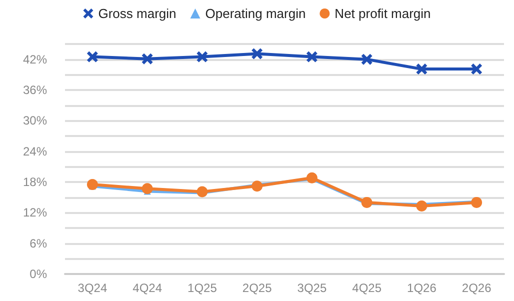  What do you see at coordinates (147, 288) in the screenshot?
I see `x-tick-label: 4Q24` at bounding box center [147, 288].